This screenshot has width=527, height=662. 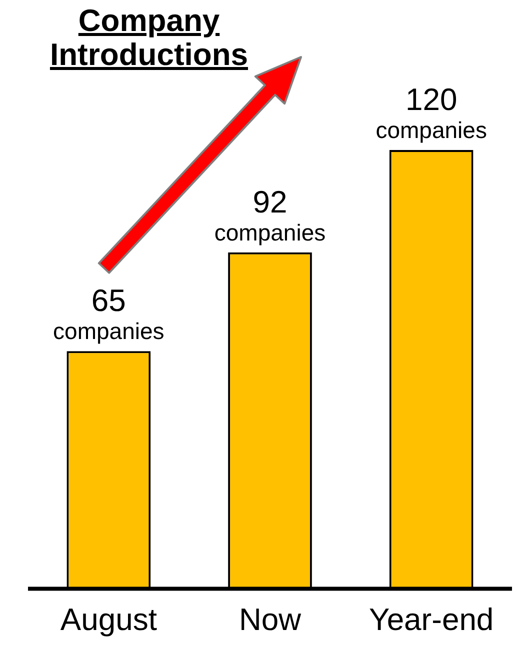 What do you see at coordinates (109, 619) in the screenshot?
I see `x-tick-label: August` at bounding box center [109, 619].